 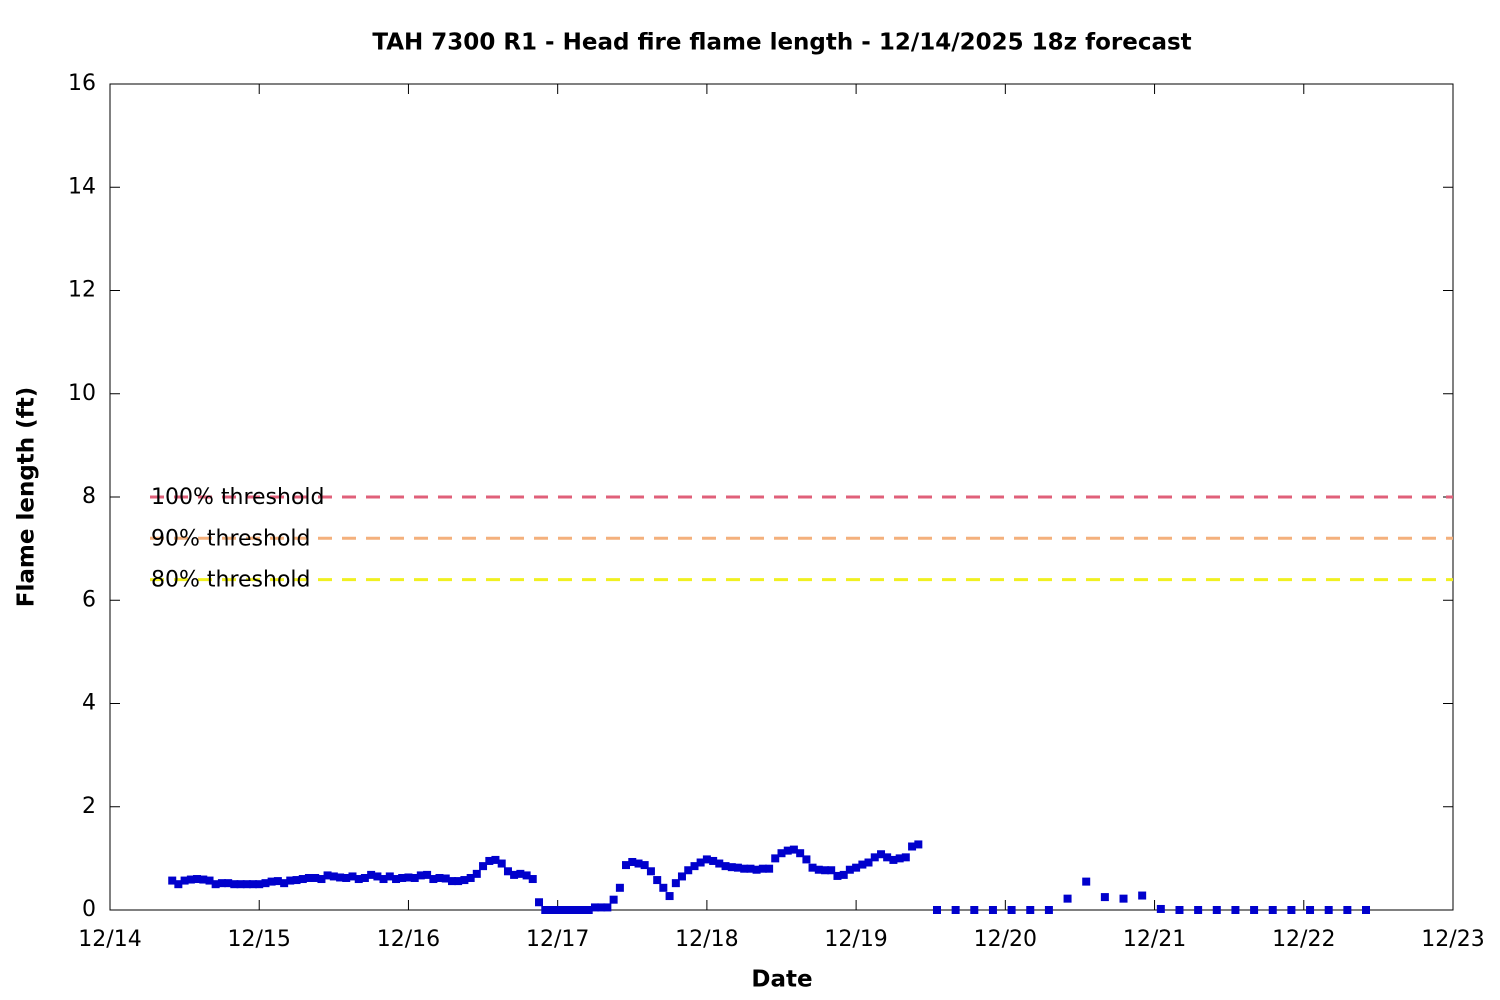 What do you see at coordinates (82, 290) in the screenshot?
I see `y-tick-label: 12` at bounding box center [82, 290].